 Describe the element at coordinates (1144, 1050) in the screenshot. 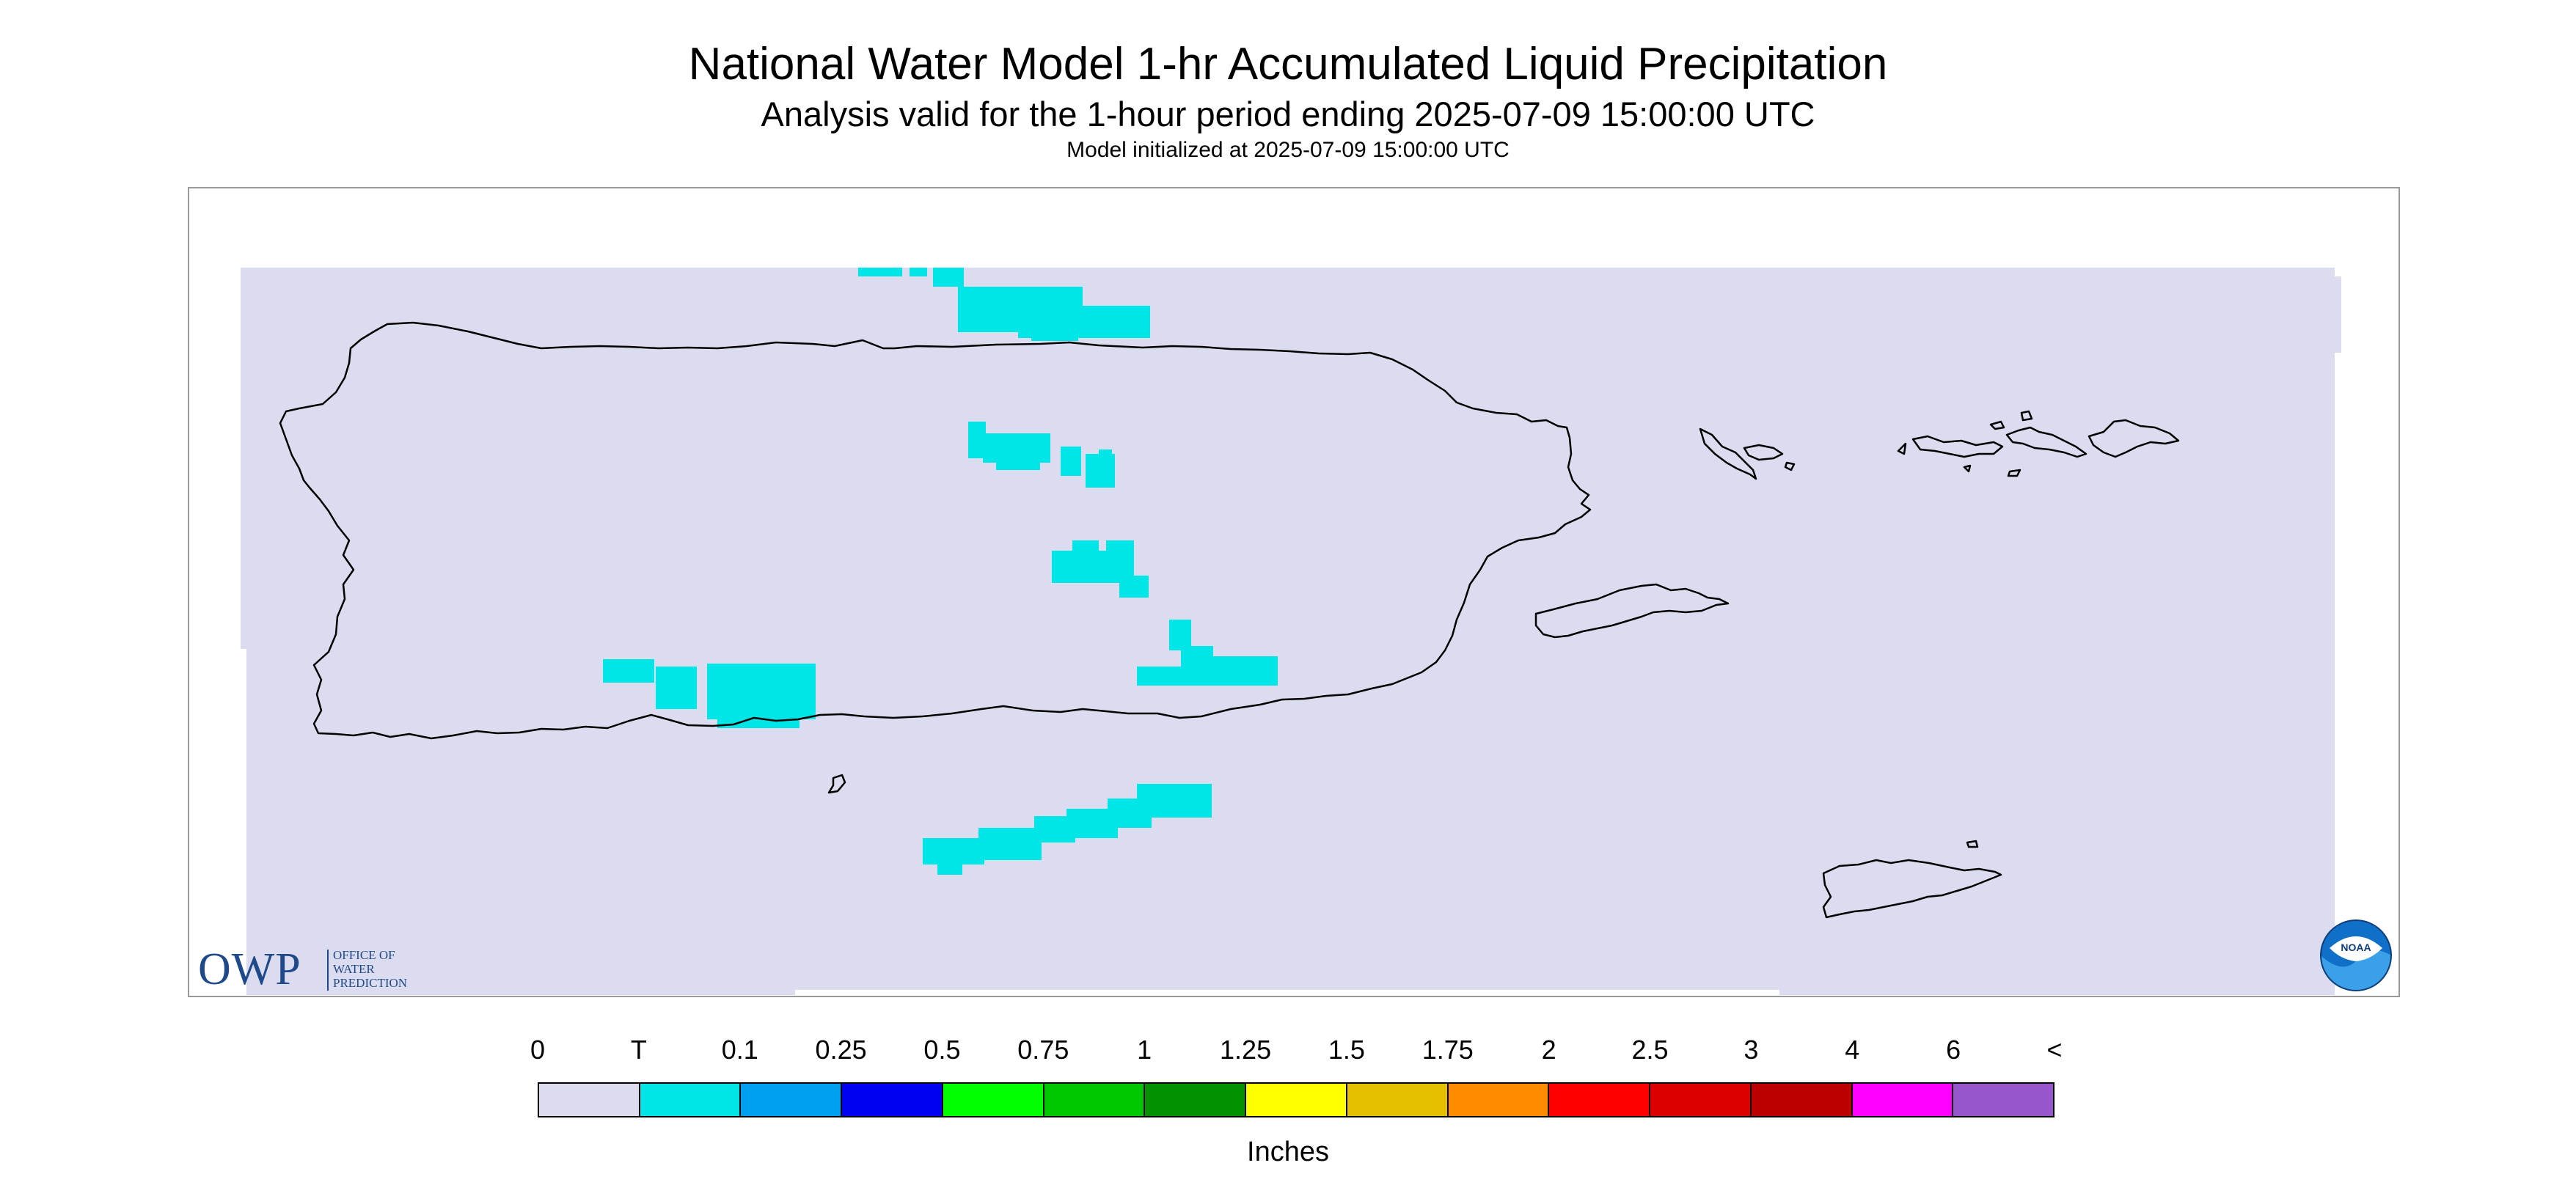

I see `legend-label: 1` at that location.